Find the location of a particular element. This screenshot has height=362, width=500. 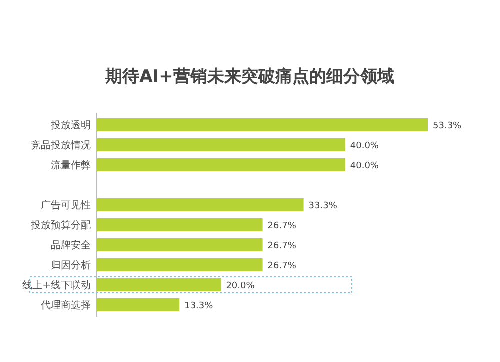

data-label: 13.3% is located at coordinates (199, 307).